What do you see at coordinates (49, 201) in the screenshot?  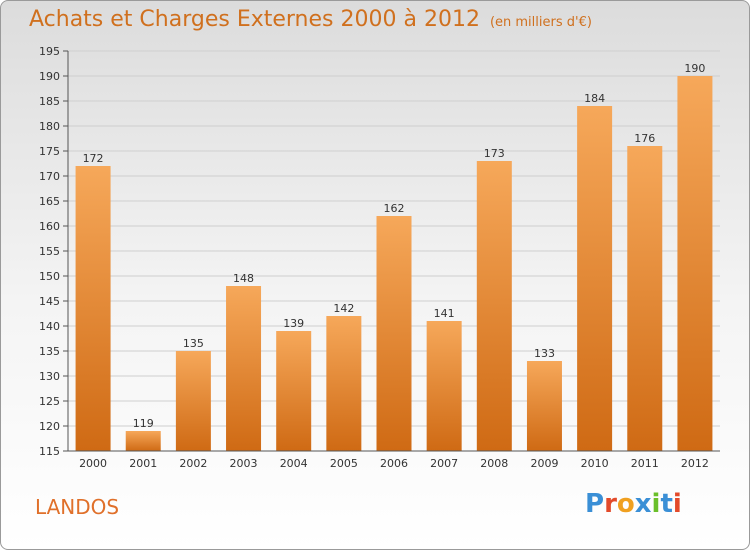 I see `y-tick-label: 165` at bounding box center [49, 201].